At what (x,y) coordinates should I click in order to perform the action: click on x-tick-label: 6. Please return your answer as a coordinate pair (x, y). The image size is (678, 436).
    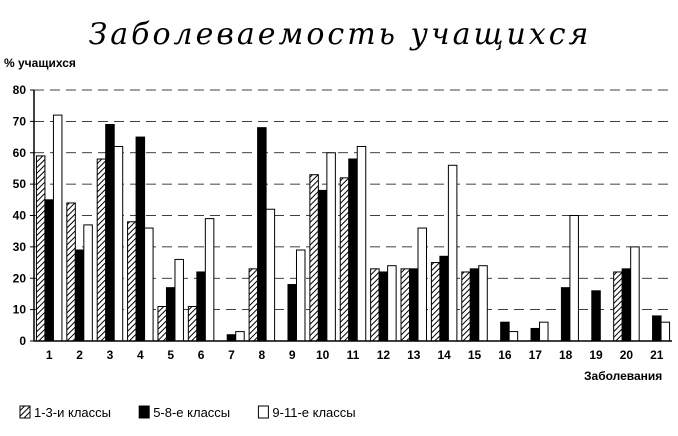
    Looking at the image, I should click on (201, 355).